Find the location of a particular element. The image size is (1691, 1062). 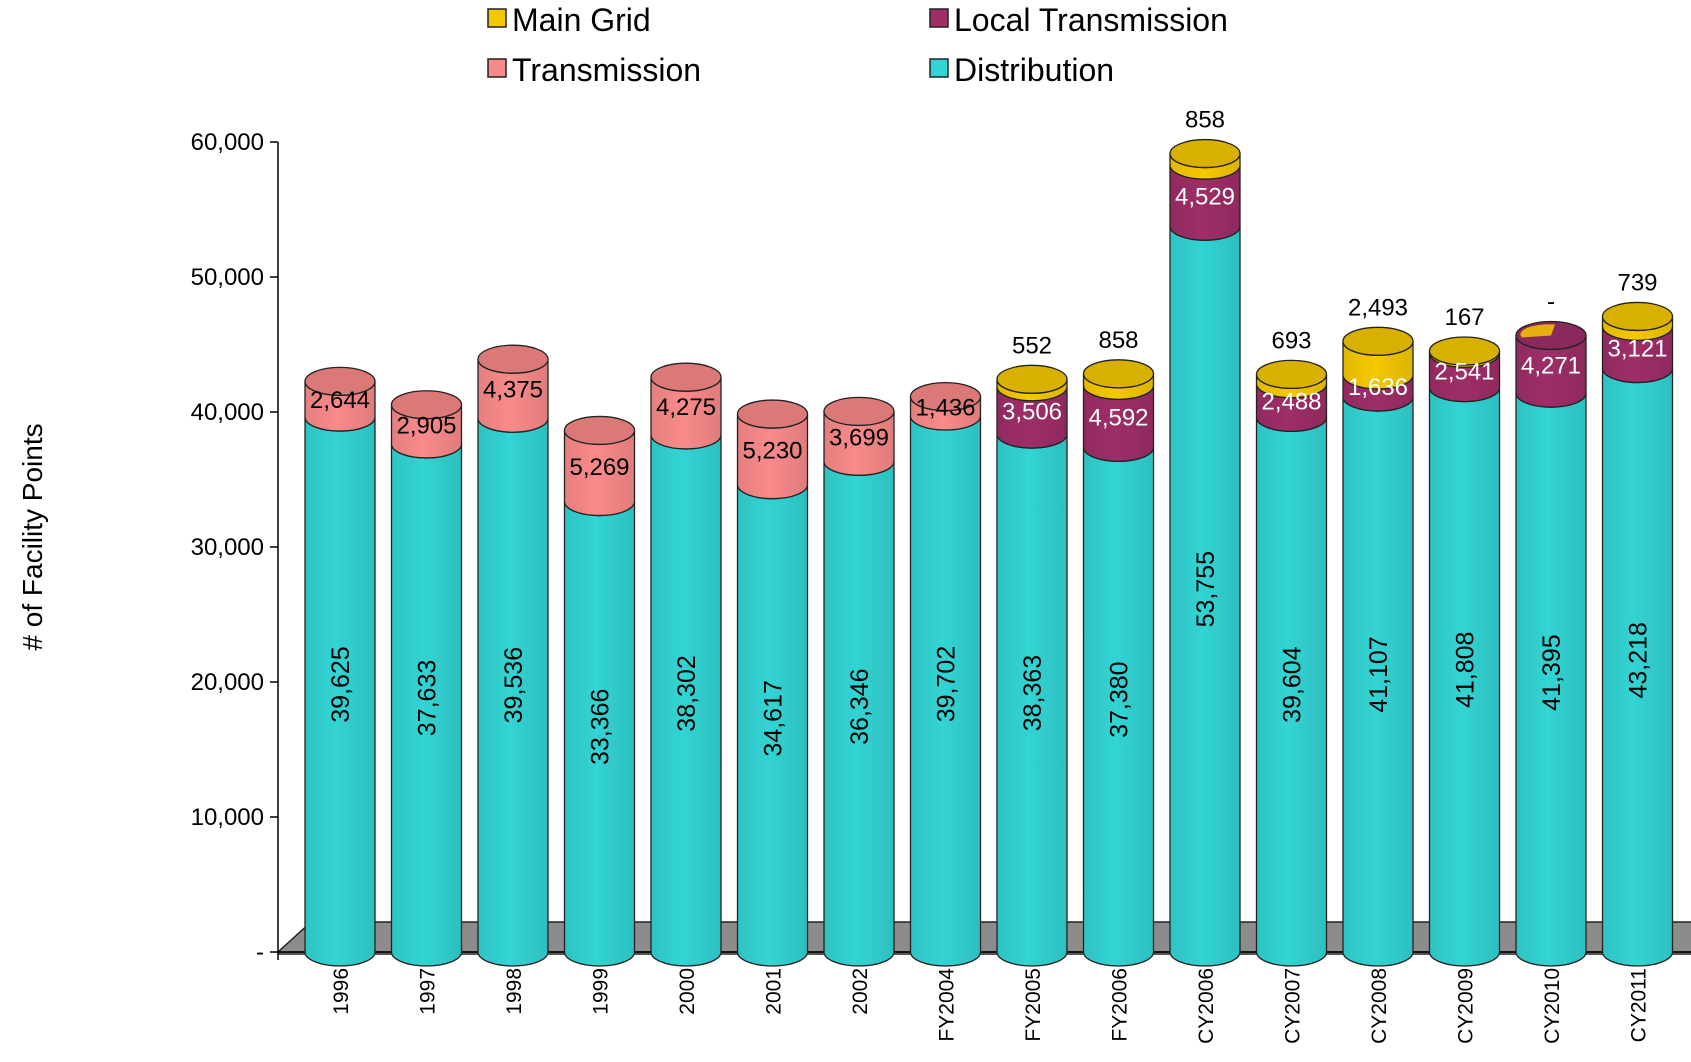

data-label-main-grid: 167 is located at coordinates (1464, 317).